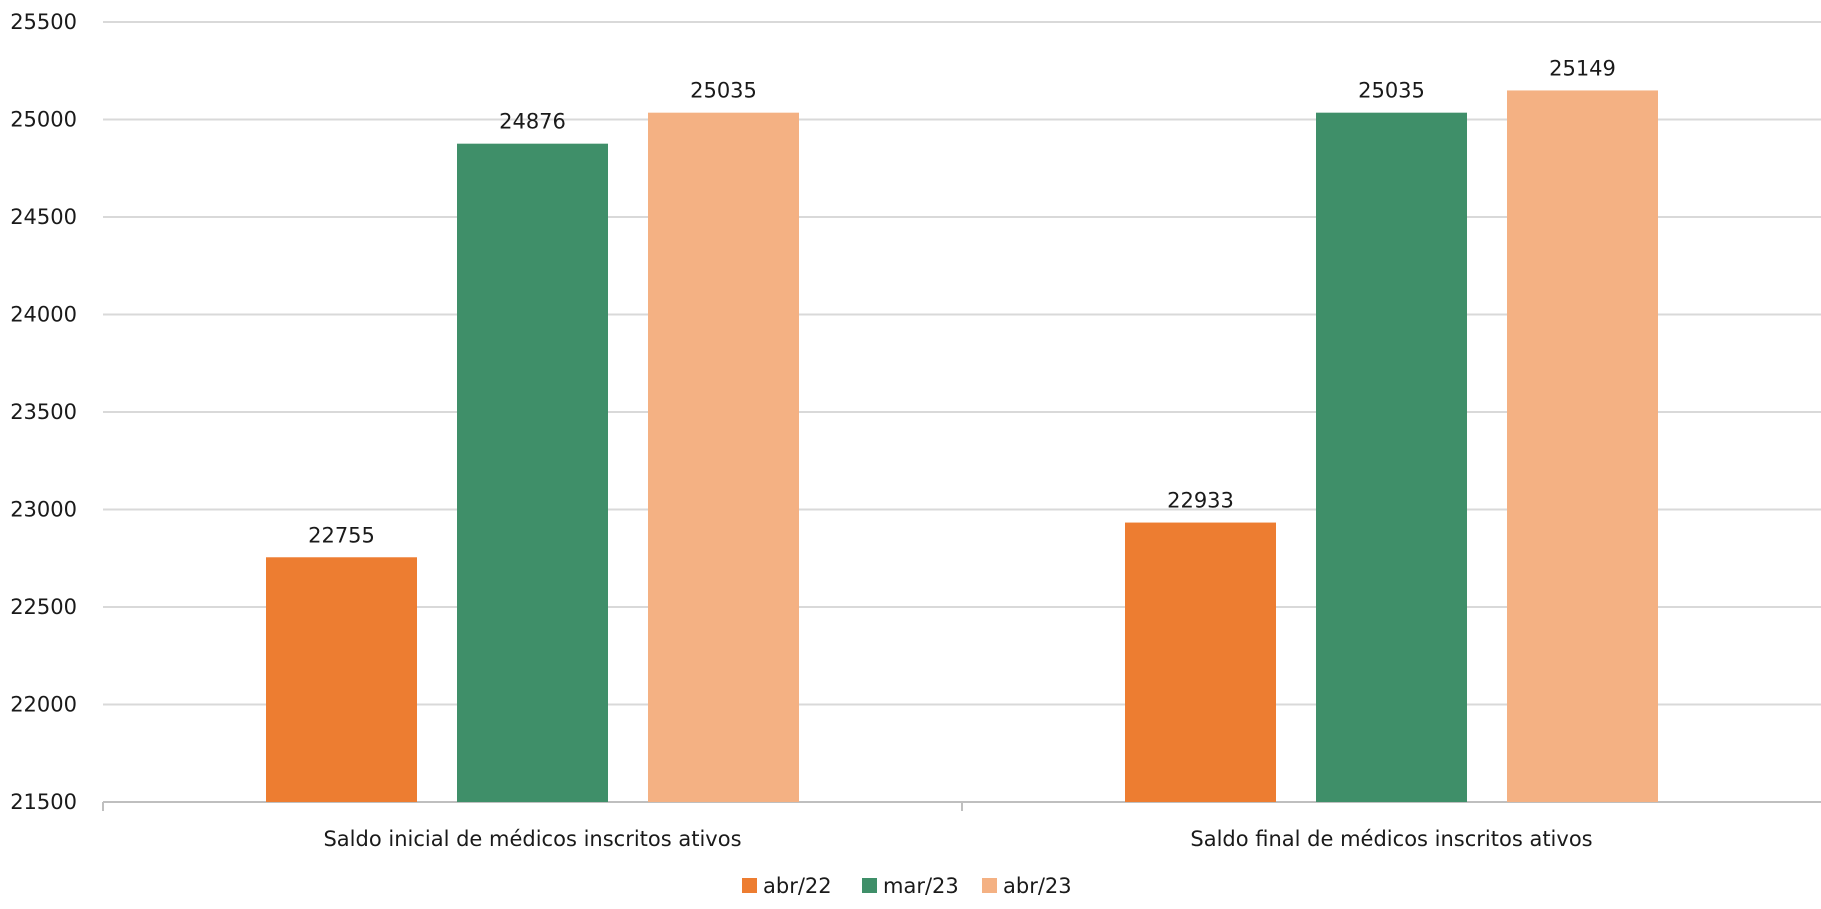  What do you see at coordinates (43, 510) in the screenshot?
I see `y-tick-label: 23000` at bounding box center [43, 510].